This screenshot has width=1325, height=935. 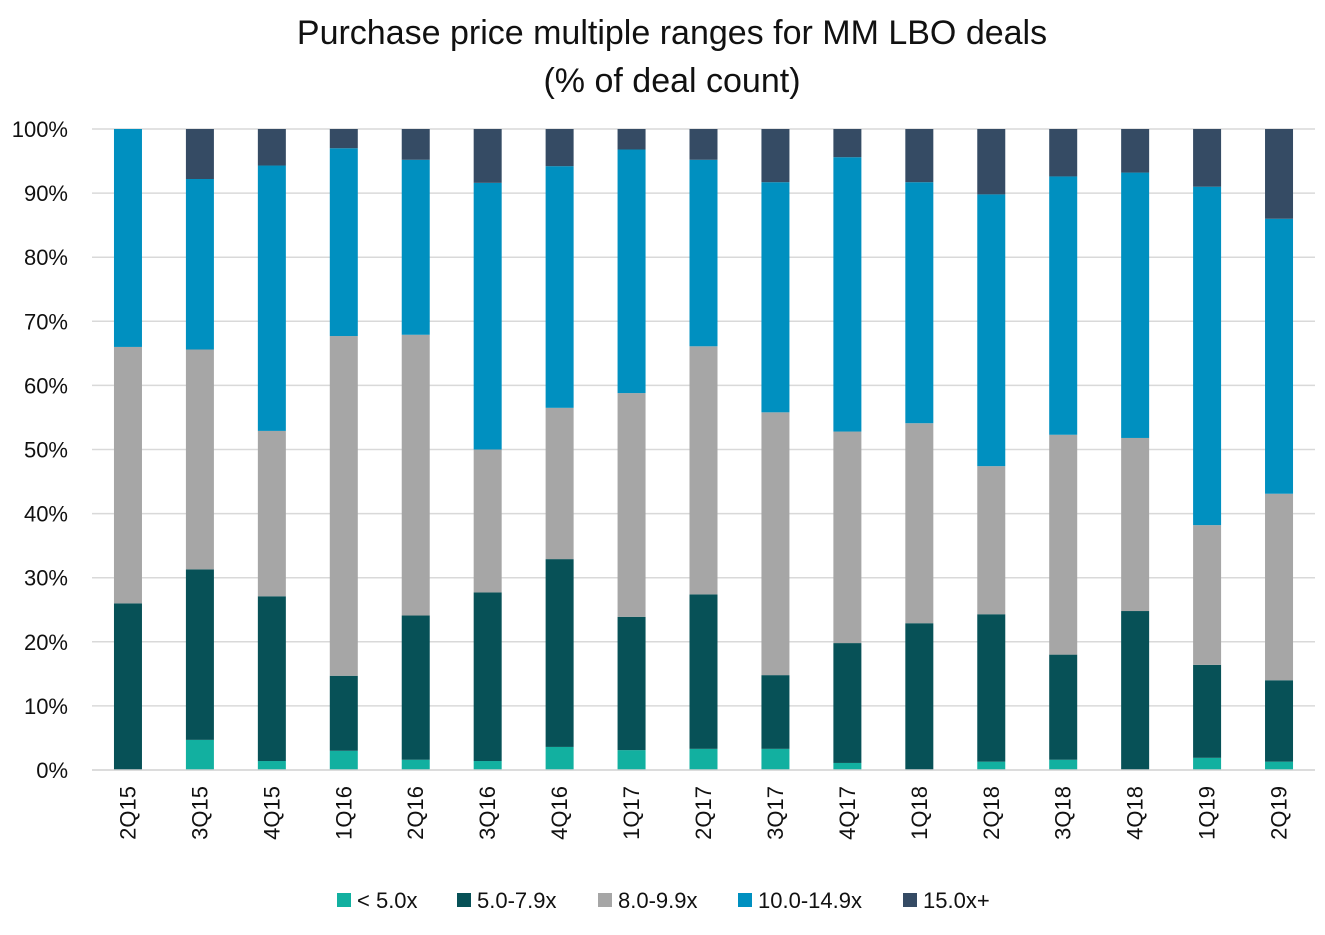 What do you see at coordinates (271, 813) in the screenshot?
I see `x-tick-label: 4Q15` at bounding box center [271, 813].